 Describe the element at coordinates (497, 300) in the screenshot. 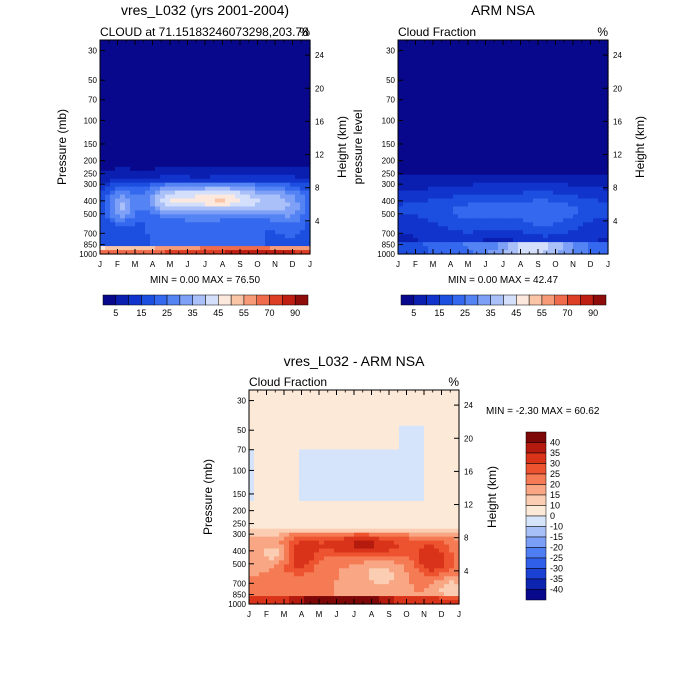

I see `colorbar-swatch` at that location.